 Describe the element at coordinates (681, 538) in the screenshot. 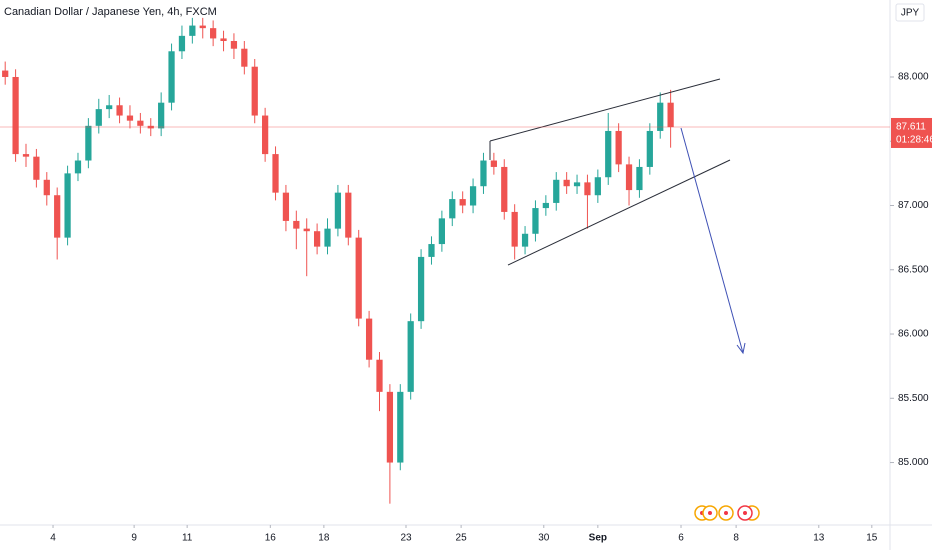

I see `x-tick-label: 6` at that location.